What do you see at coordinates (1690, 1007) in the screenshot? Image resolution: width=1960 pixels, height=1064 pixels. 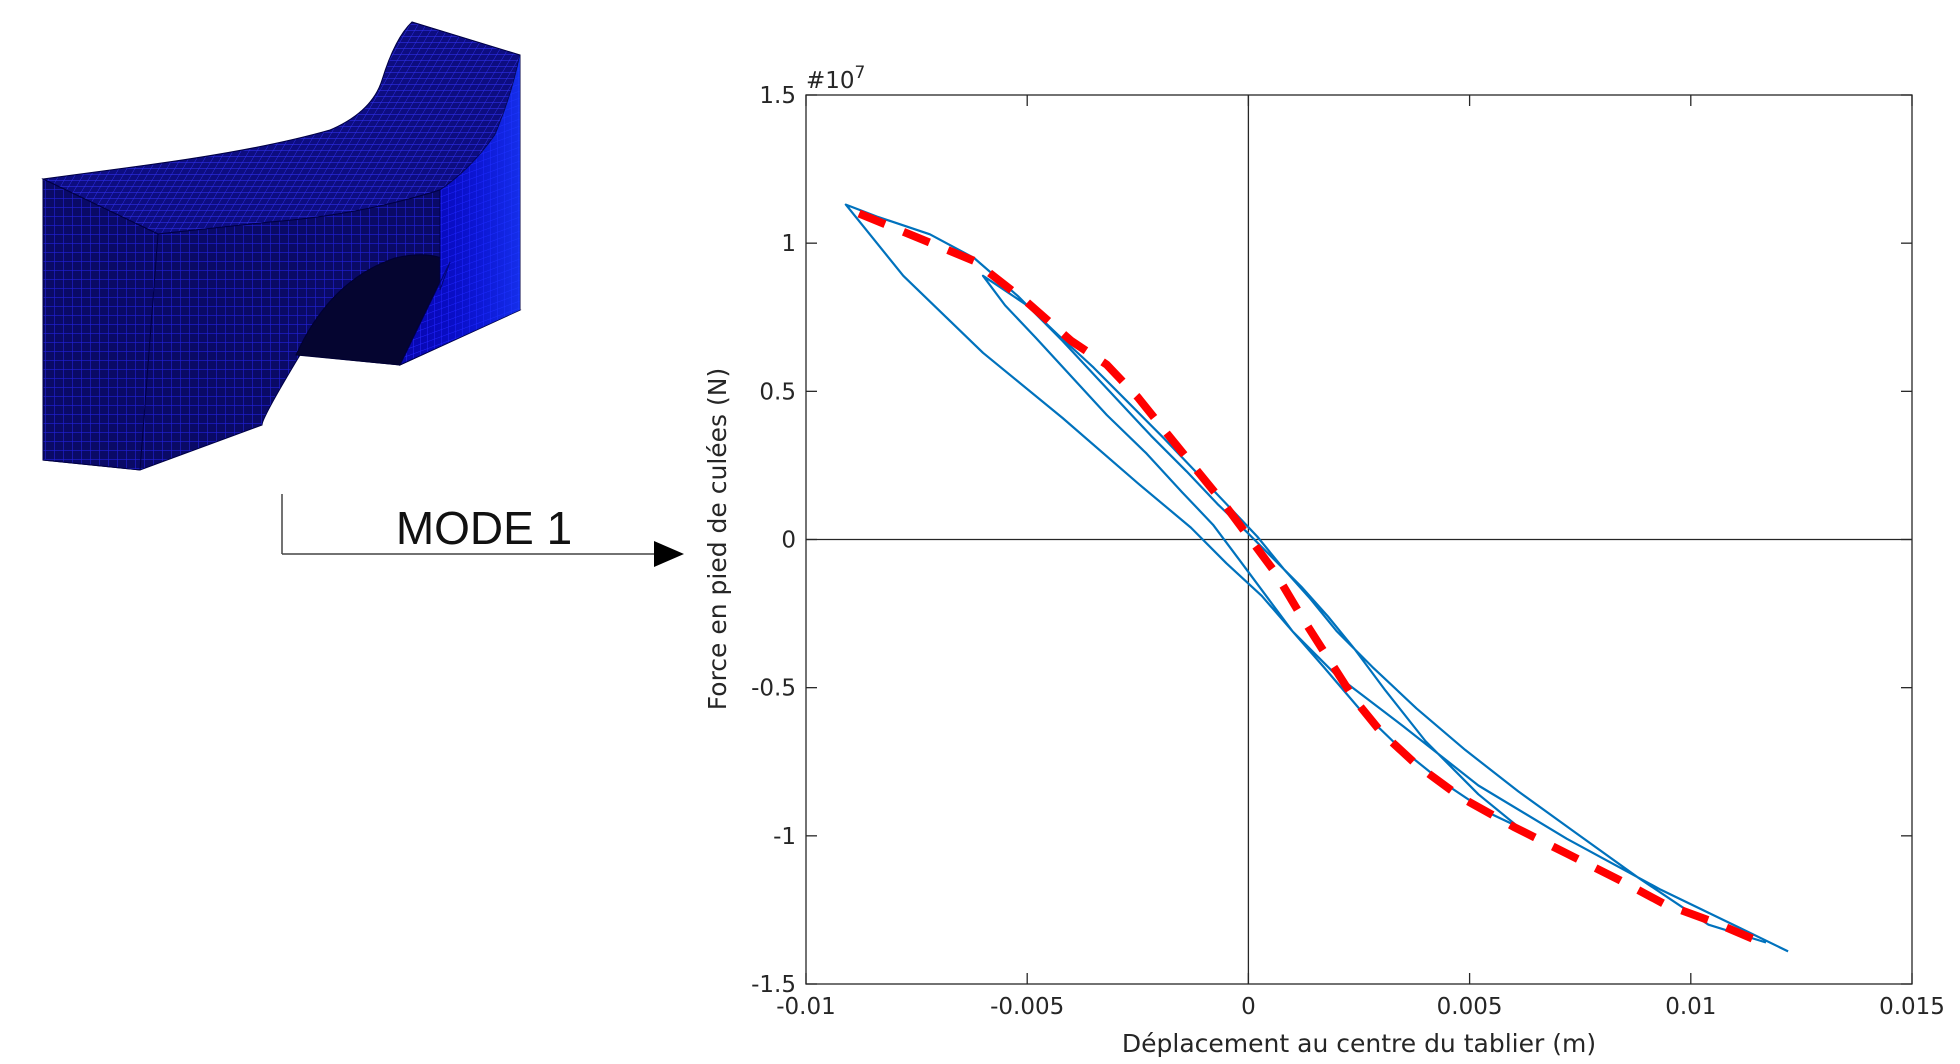 I see `x-tick-label: 0.01` at bounding box center [1690, 1007].